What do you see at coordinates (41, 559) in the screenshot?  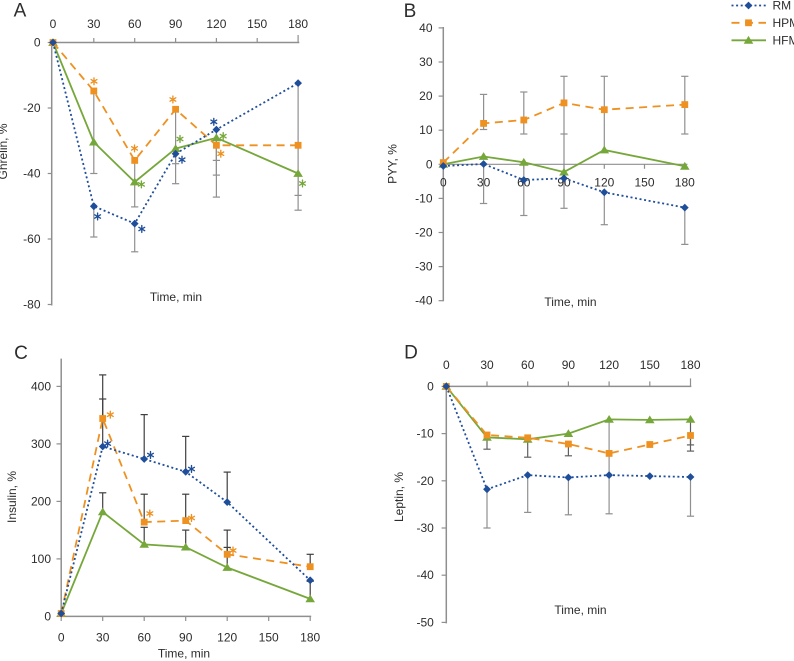 I see `svg-text: 100` at bounding box center [41, 559].